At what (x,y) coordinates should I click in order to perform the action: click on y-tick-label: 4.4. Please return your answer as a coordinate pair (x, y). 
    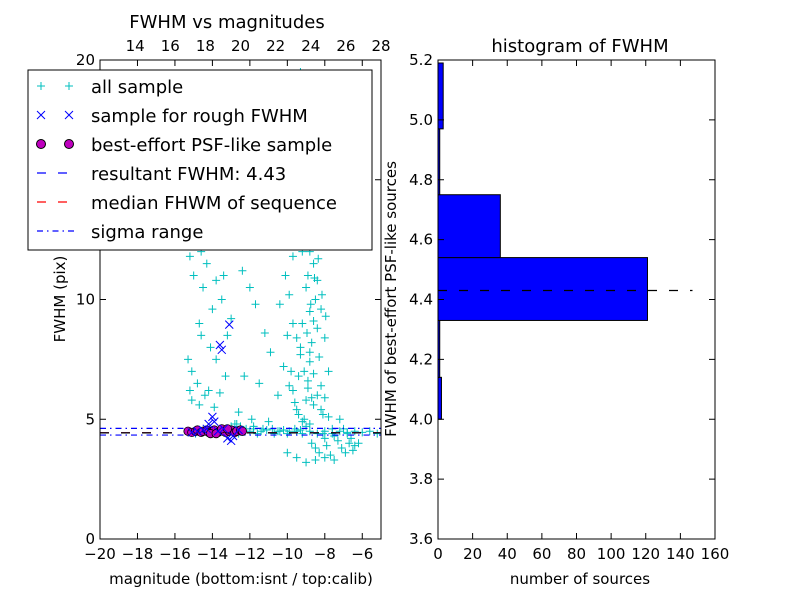
    Looking at the image, I should click on (421, 300).